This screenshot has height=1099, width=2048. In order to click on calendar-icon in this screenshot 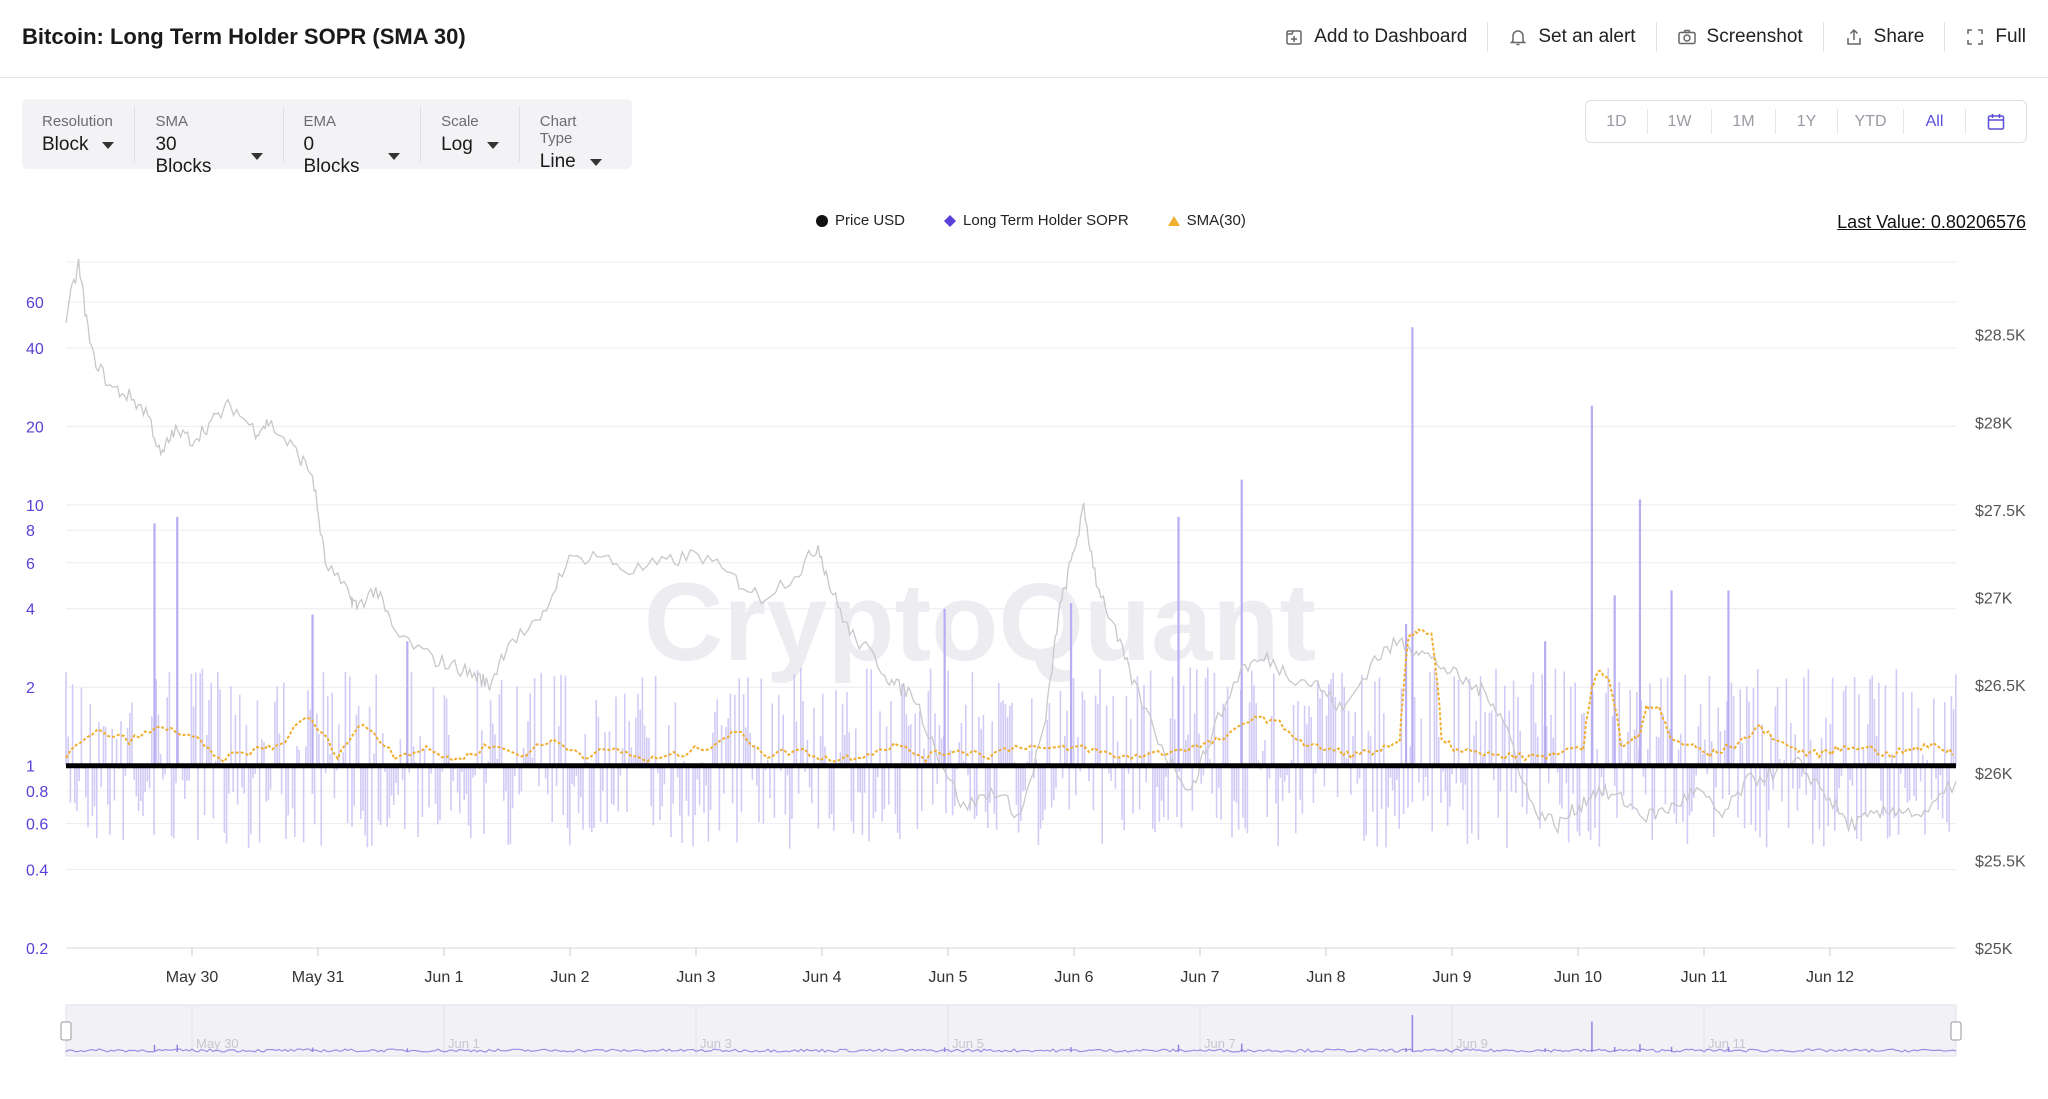, I will do `click(1996, 121)`.